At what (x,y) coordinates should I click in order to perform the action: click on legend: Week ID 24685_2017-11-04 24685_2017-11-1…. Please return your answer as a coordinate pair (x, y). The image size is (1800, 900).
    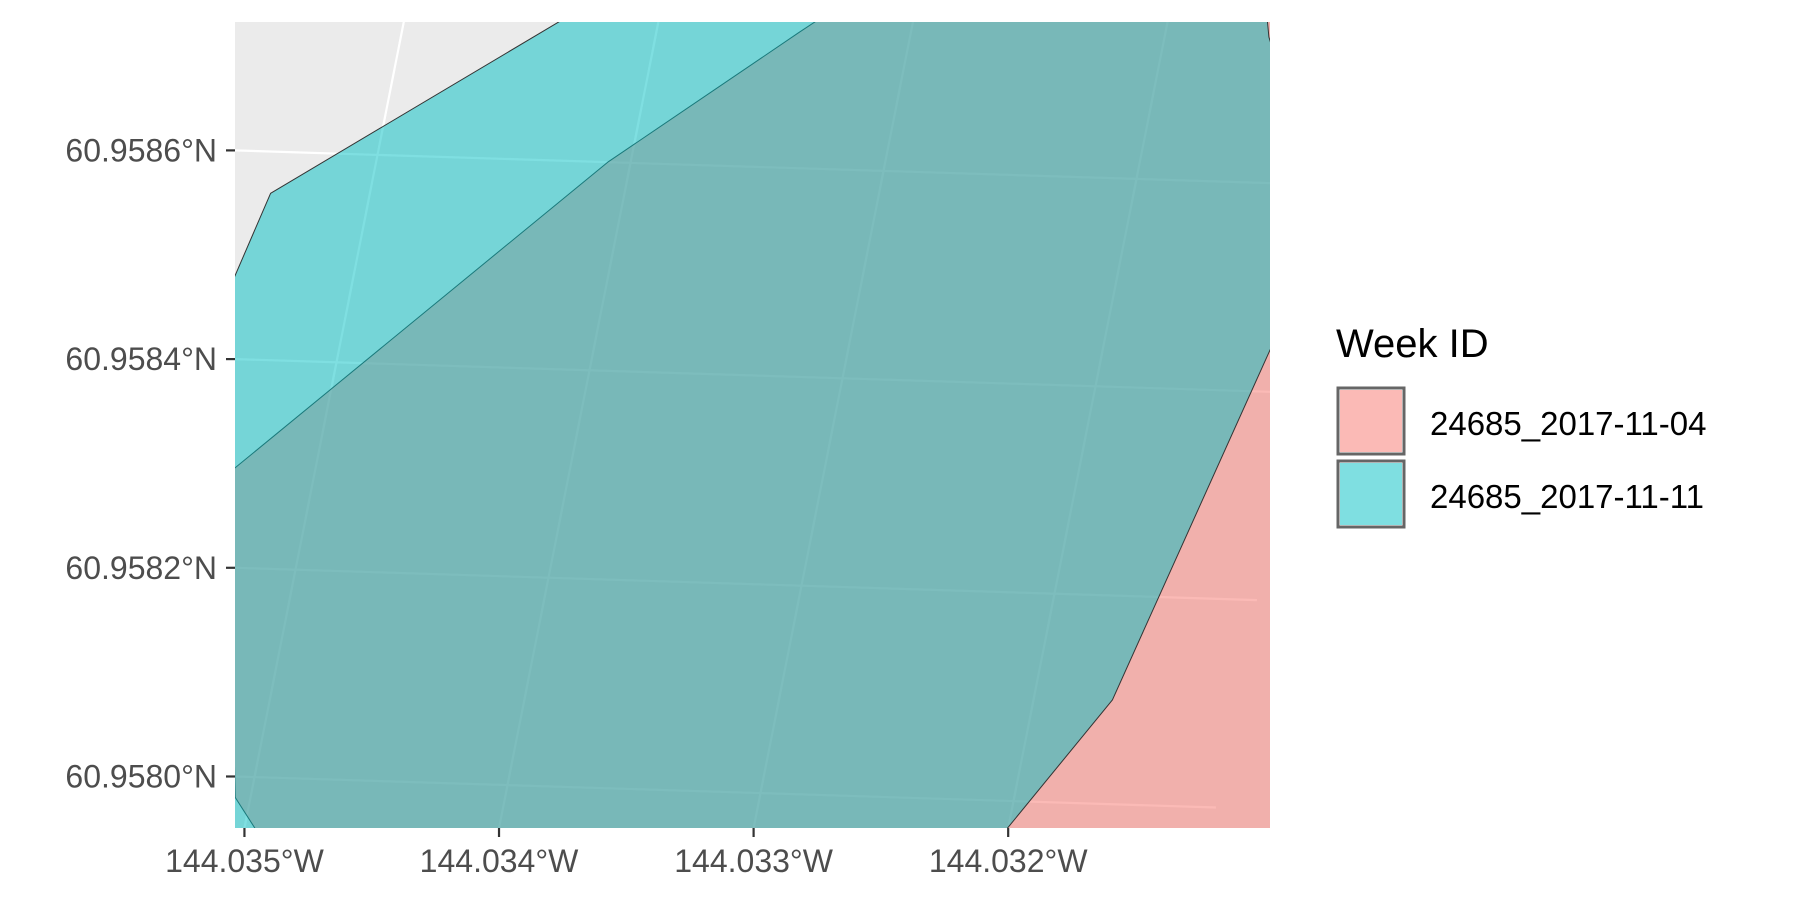
    Looking at the image, I should click on (1521, 425).